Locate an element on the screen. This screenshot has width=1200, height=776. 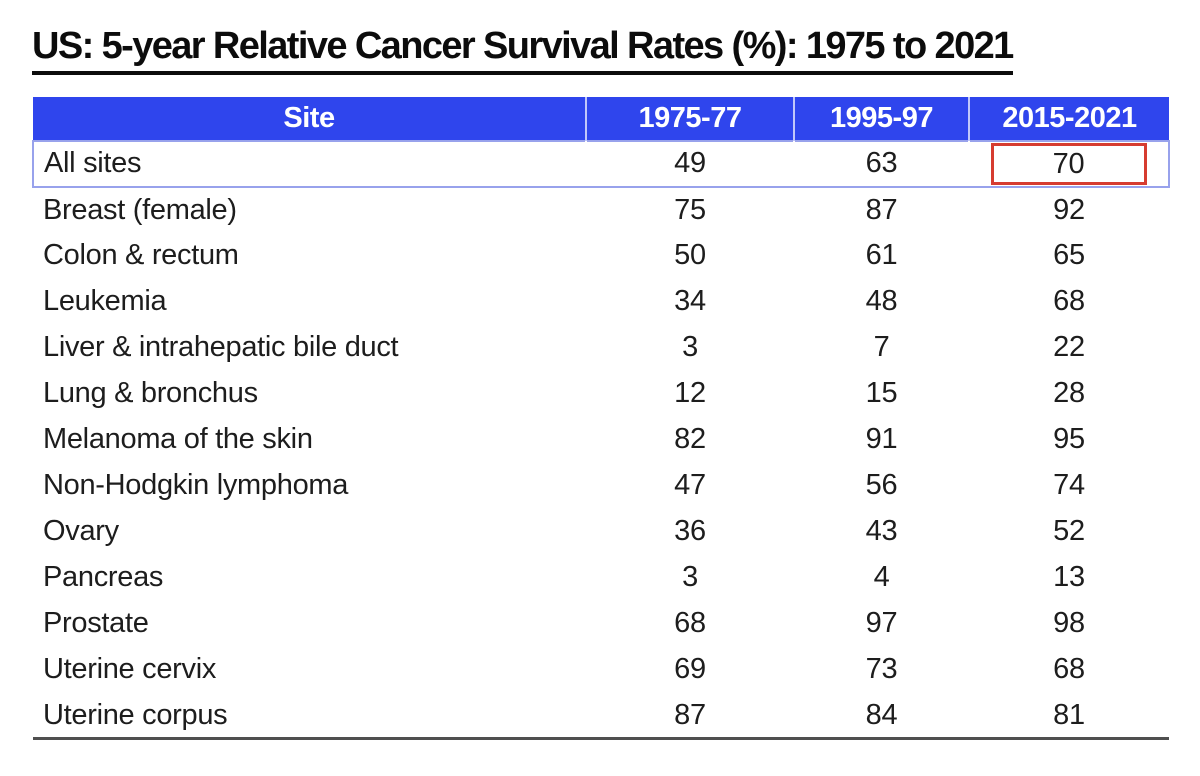
value-cell: 70 is located at coordinates (1069, 163).